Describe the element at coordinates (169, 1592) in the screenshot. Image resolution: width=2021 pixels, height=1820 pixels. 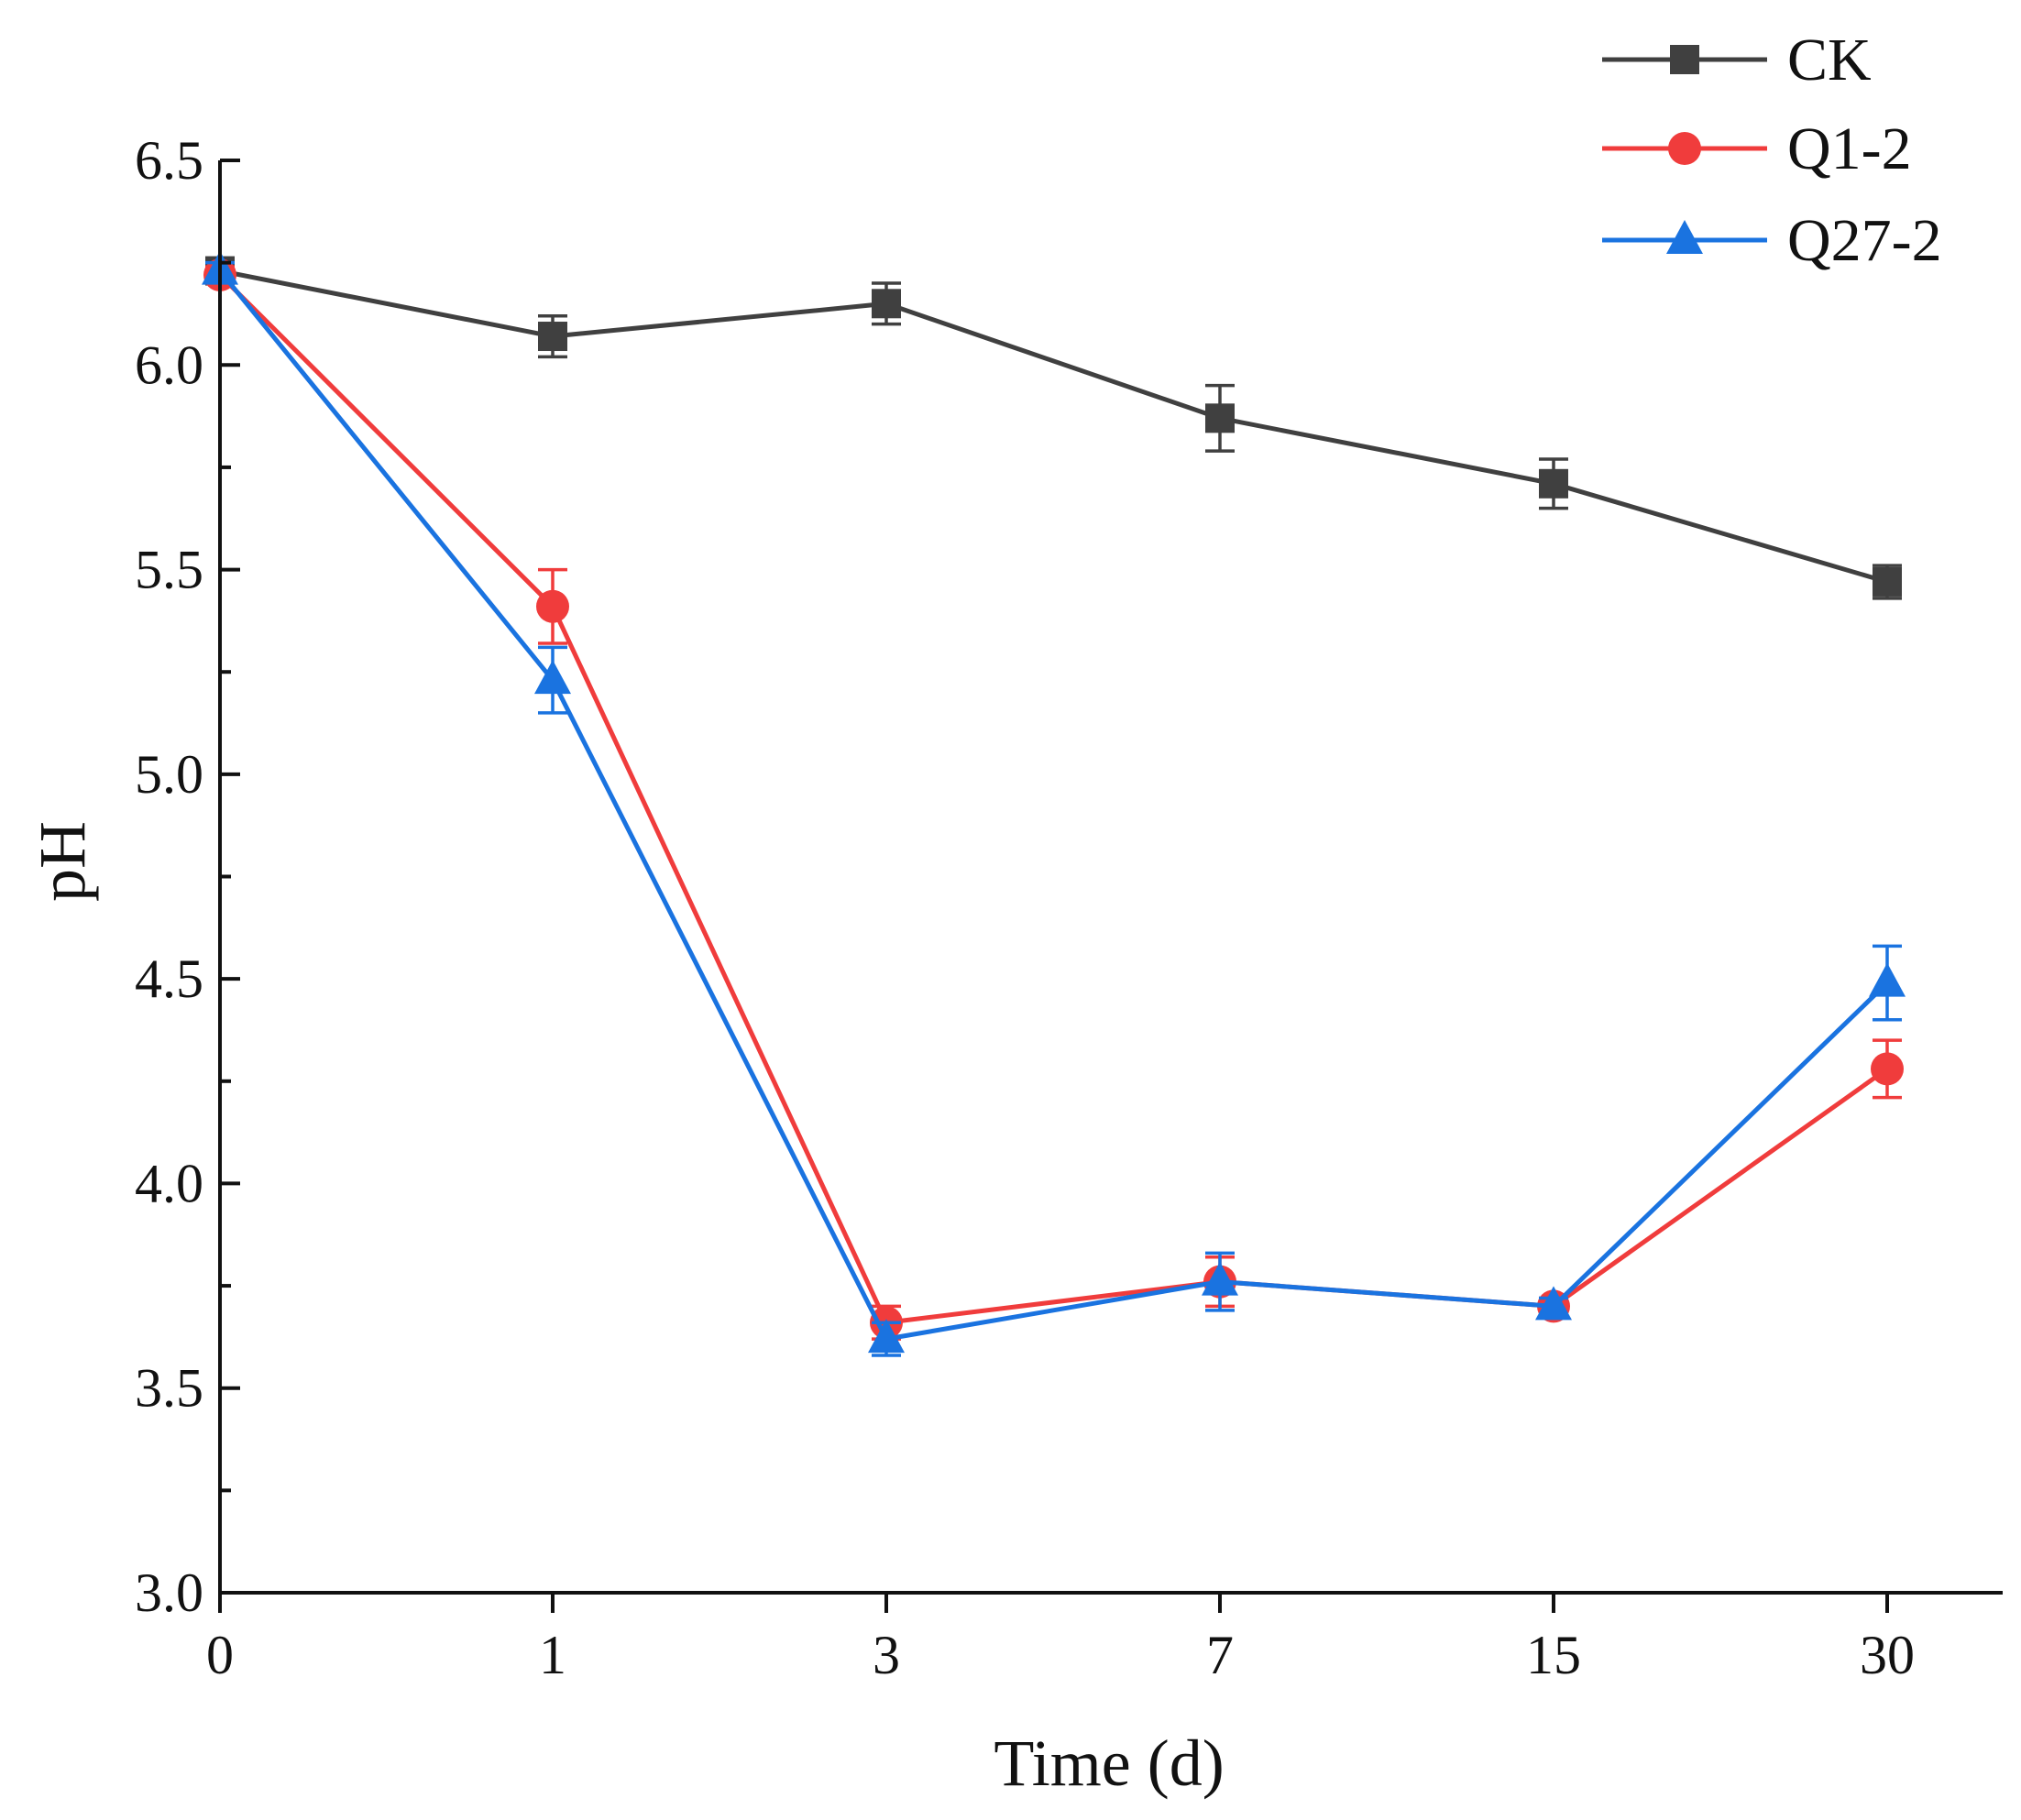
I see `y-tick-label: 3.0` at that location.